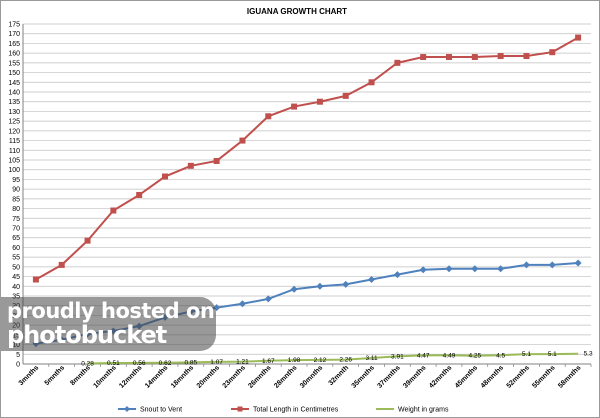 The width and height of the screenshot is (600, 418). I want to click on x-tick-label: 18mnths, so click(182, 376).